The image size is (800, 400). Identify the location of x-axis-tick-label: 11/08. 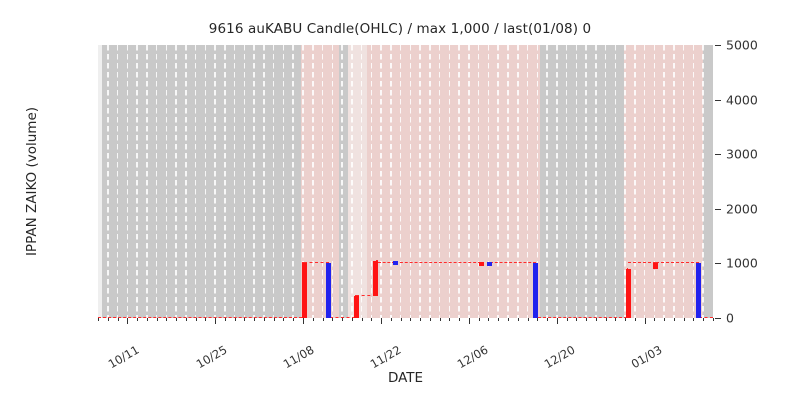
(298, 357).